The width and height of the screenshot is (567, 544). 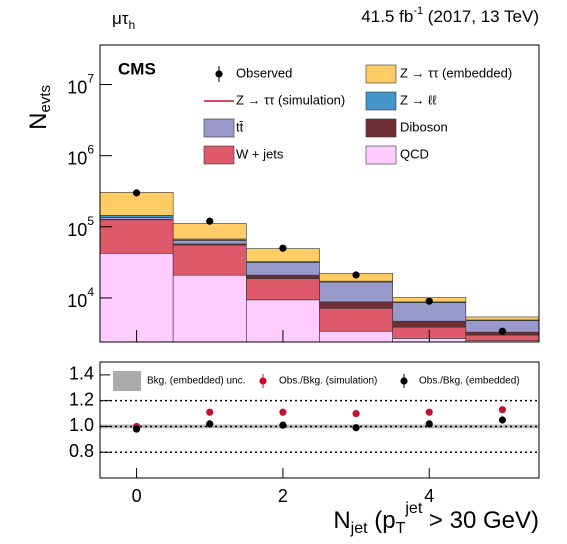 What do you see at coordinates (90, 292) in the screenshot?
I see `y-tick-label-part: 4` at bounding box center [90, 292].